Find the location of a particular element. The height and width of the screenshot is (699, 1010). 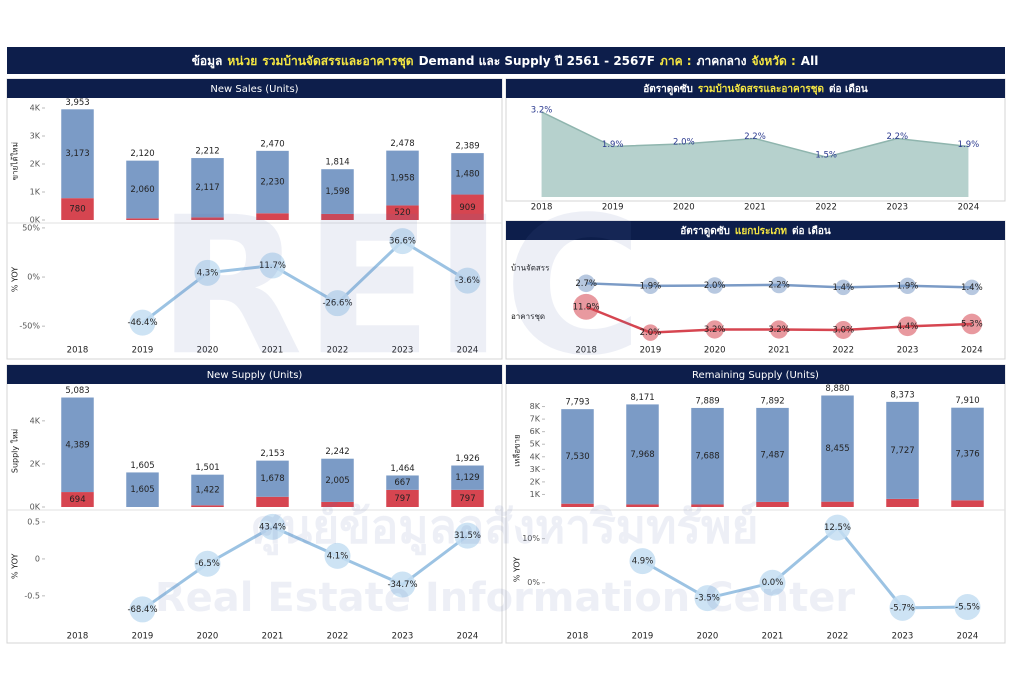

data-label: 4.3% is located at coordinates (208, 273).